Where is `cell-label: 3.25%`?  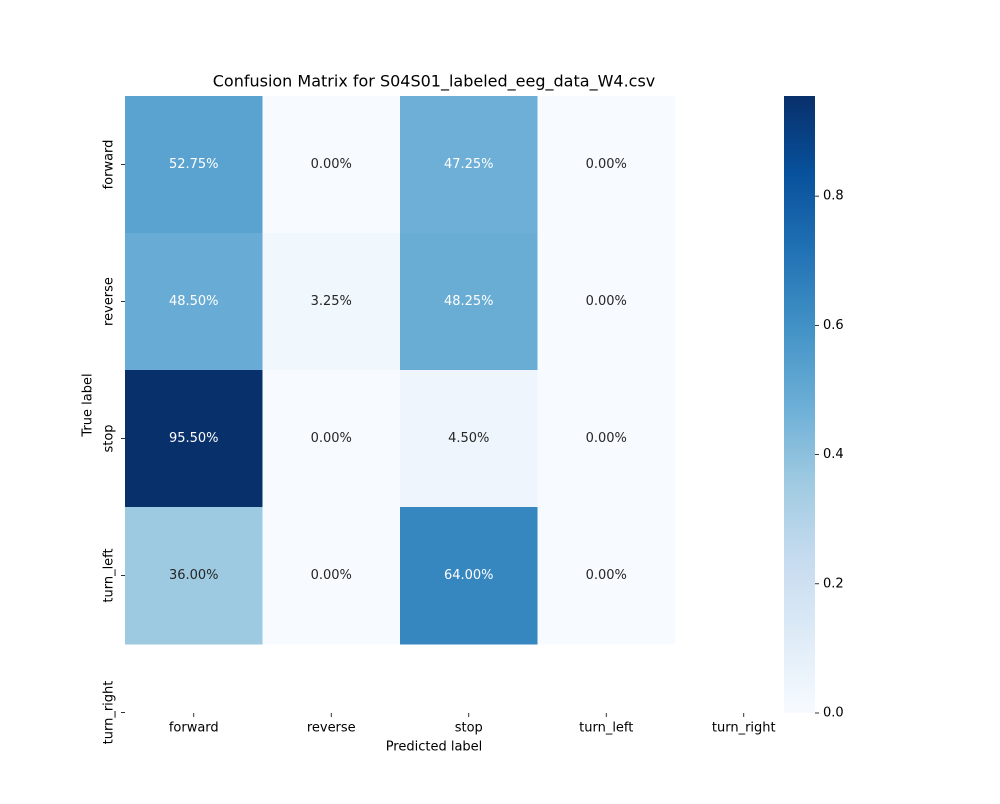 cell-label: 3.25% is located at coordinates (331, 301).